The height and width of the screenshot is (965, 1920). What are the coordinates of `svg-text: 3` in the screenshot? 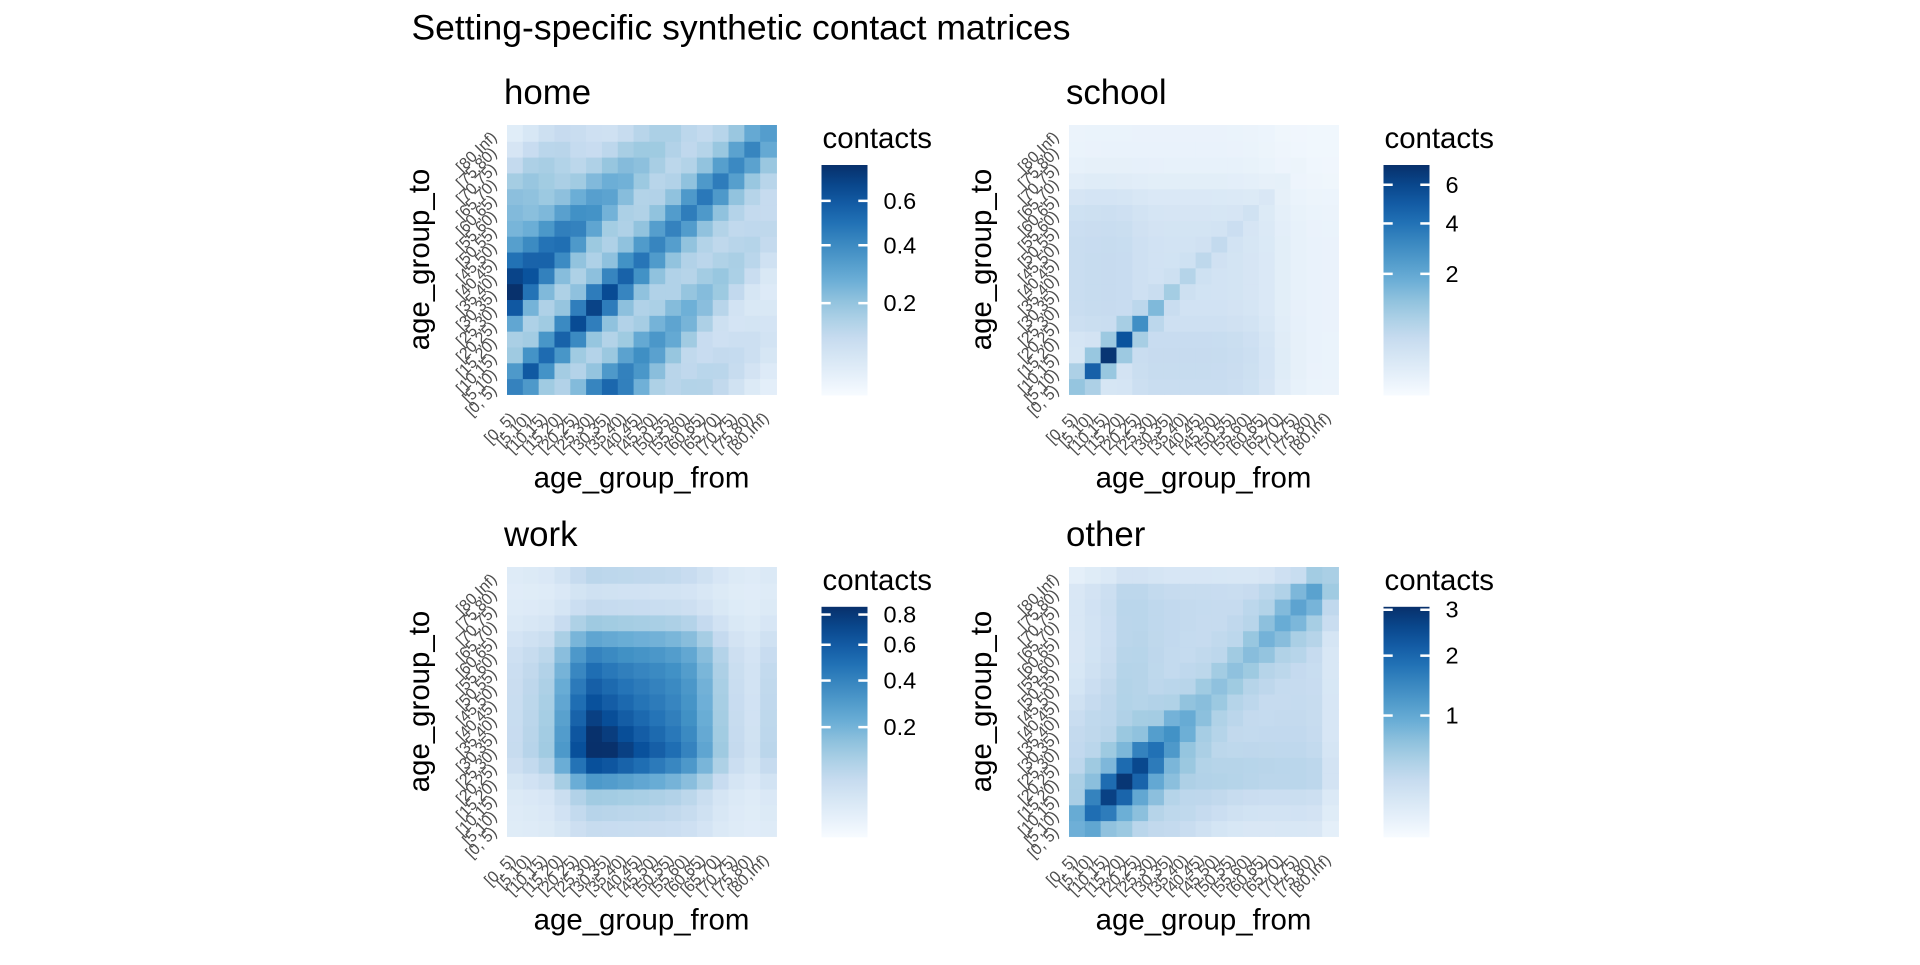 It's located at (1452, 610).